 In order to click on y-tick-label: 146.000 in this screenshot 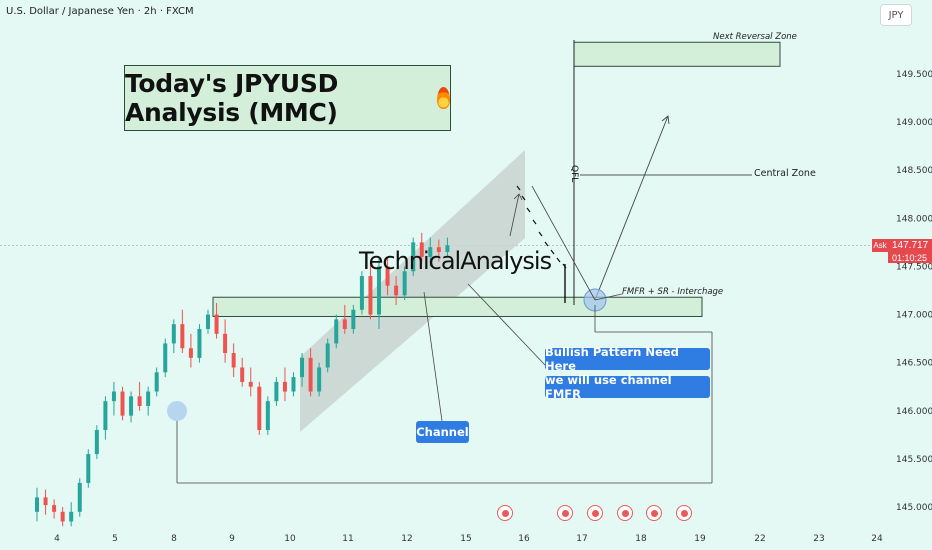, I will do `click(914, 412)`.